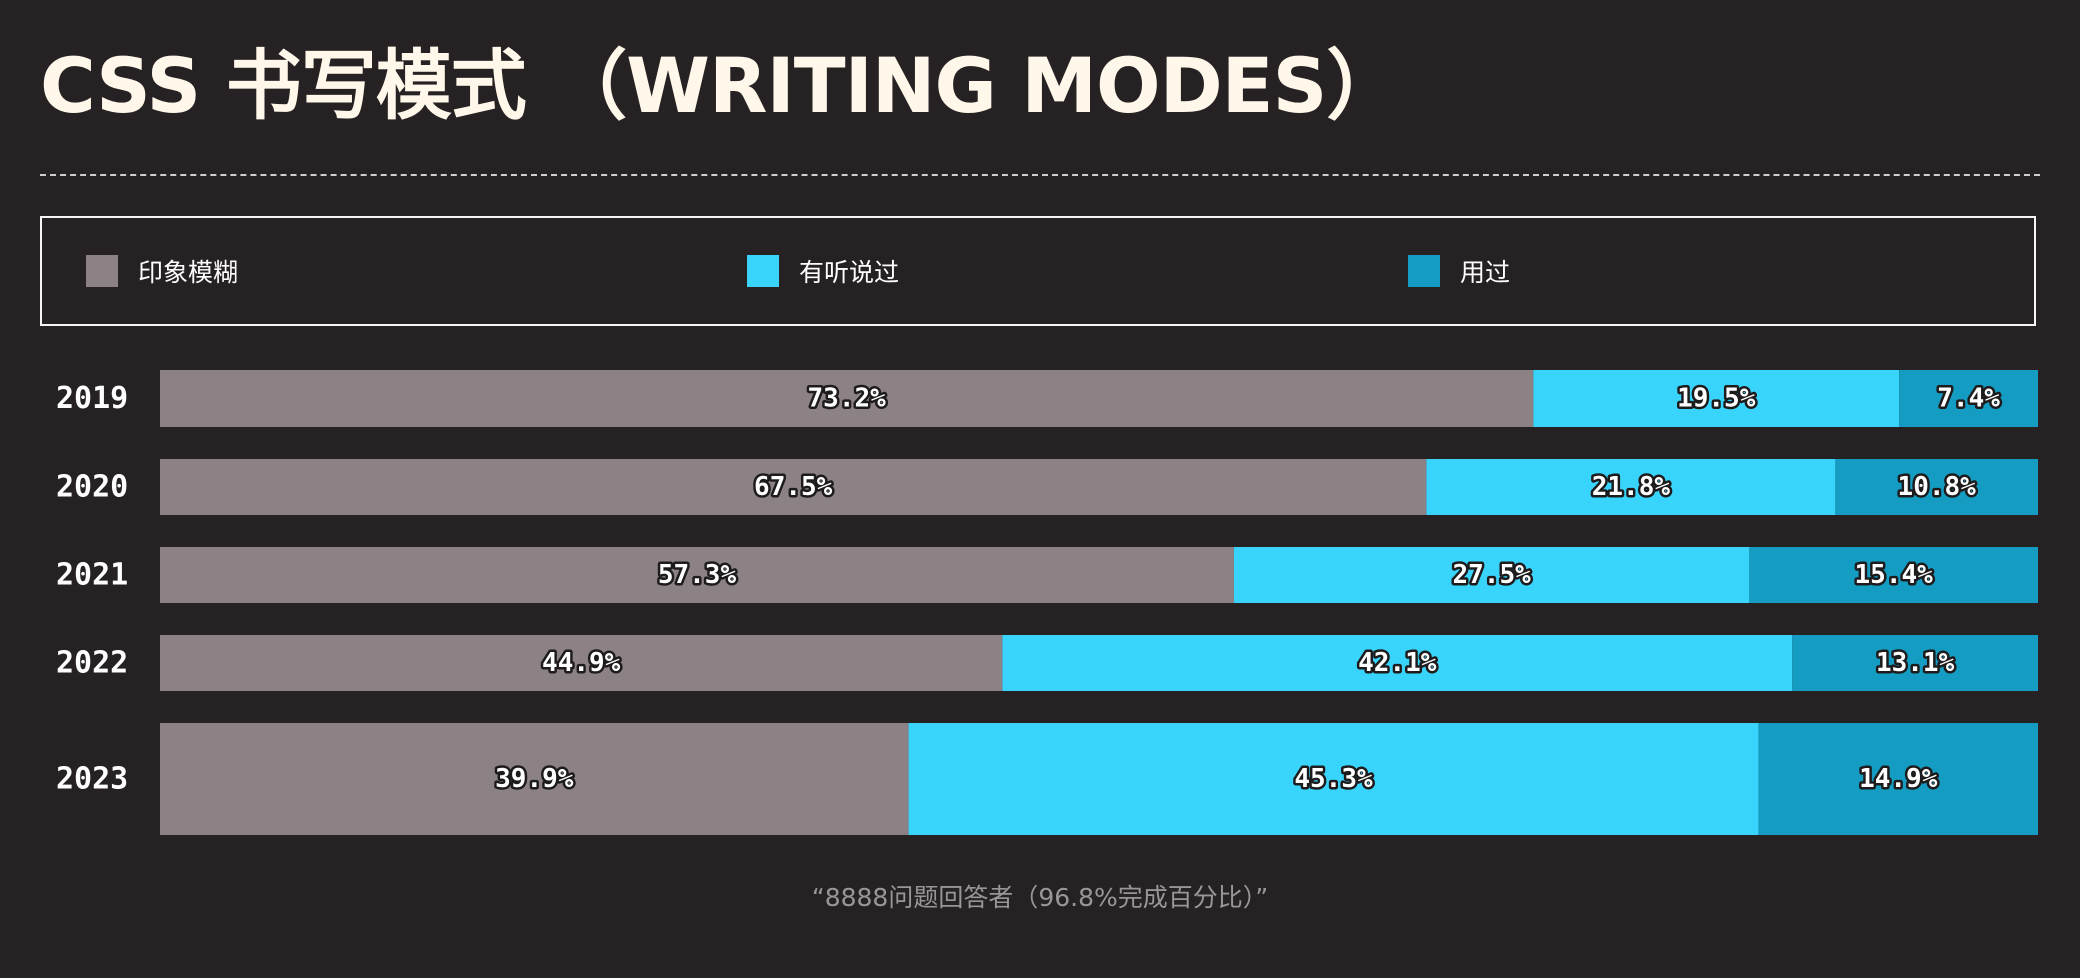 Image resolution: width=2080 pixels, height=978 pixels. I want to click on legend-item-vague: 印象模糊, so click(162, 271).